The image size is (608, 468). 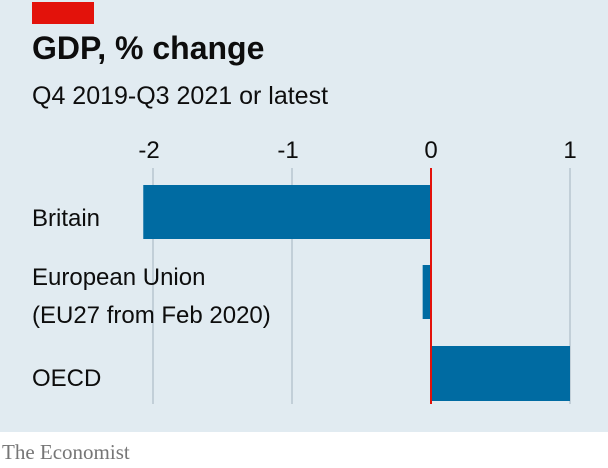 I want to click on category-label: OECD, so click(x=66, y=378).